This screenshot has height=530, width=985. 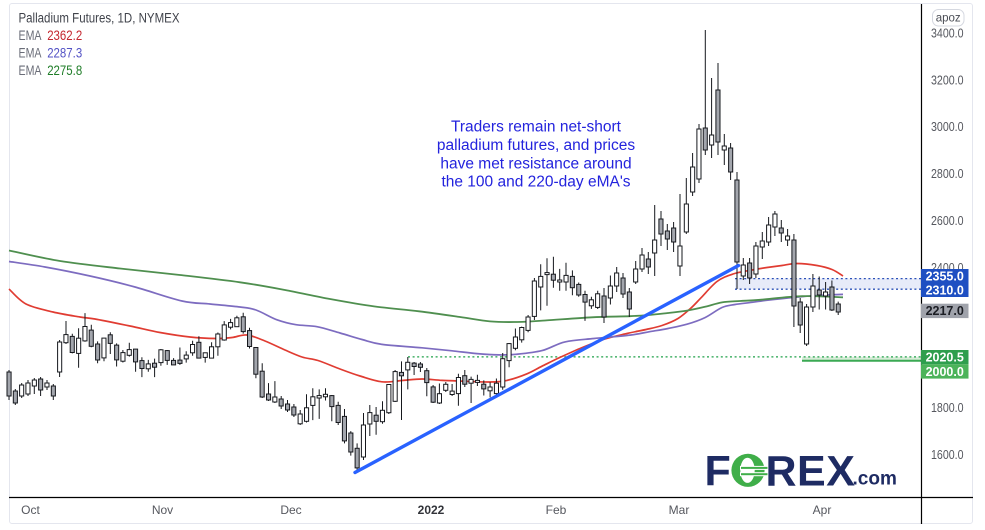 What do you see at coordinates (30, 510) in the screenshot?
I see `svg-text: Oct` at bounding box center [30, 510].